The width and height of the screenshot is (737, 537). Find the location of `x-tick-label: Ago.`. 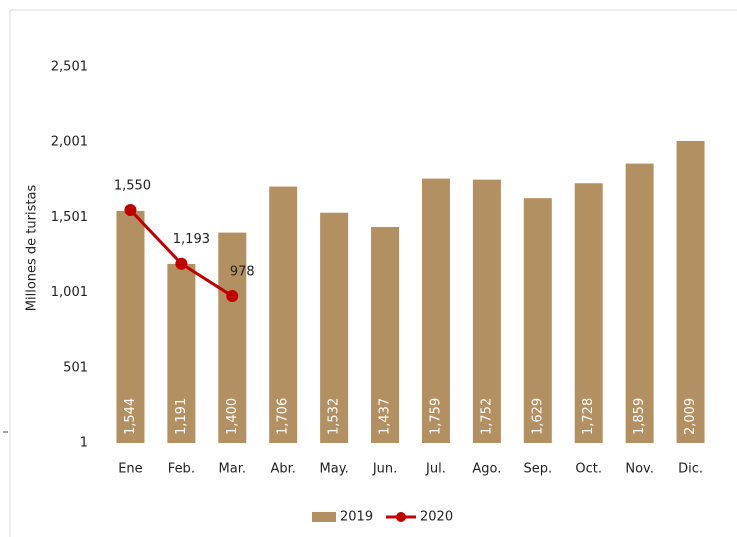

x-tick-label: Ago. is located at coordinates (486, 469).